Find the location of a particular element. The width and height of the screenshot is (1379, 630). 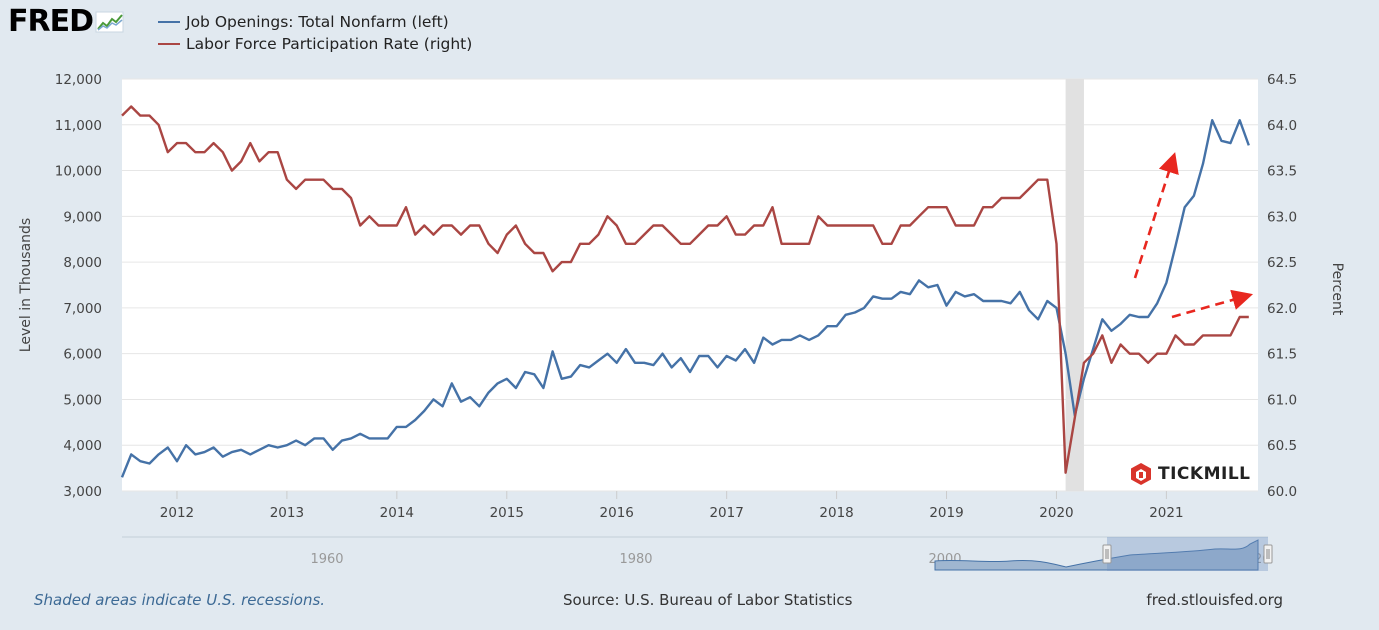

x-tick-label: 2012 is located at coordinates (177, 513).